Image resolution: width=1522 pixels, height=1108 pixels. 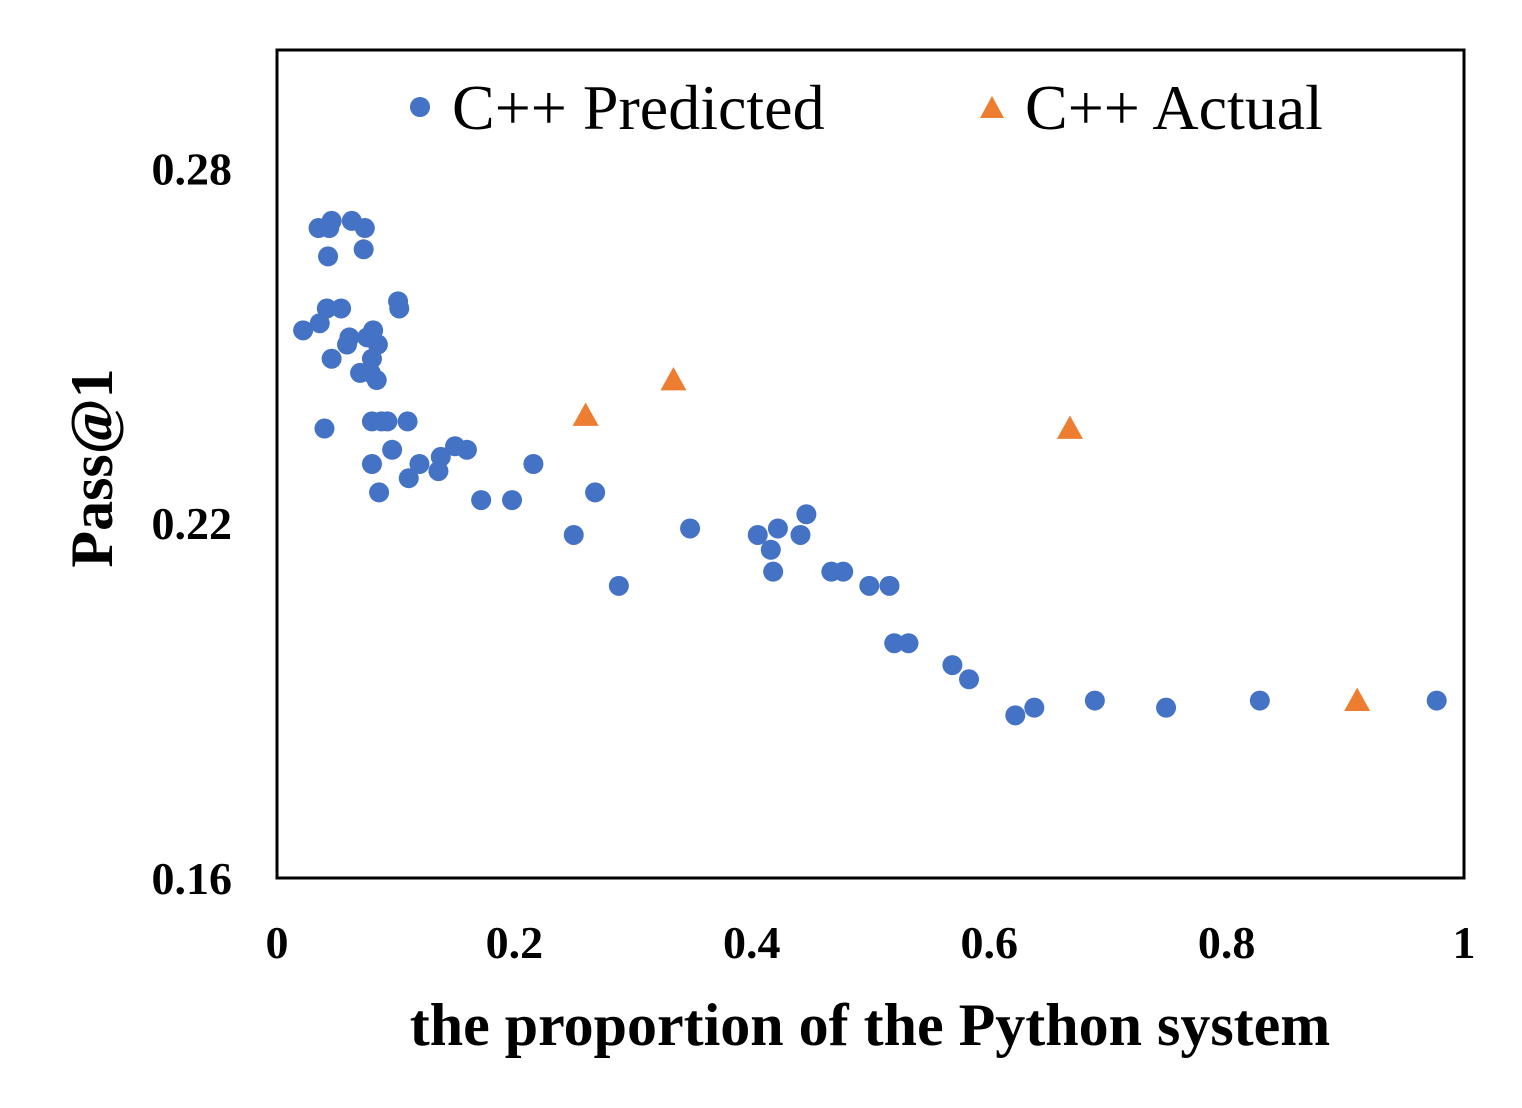 I want to click on x-axis-label: the proportion of the Python system, so click(x=870, y=1025).